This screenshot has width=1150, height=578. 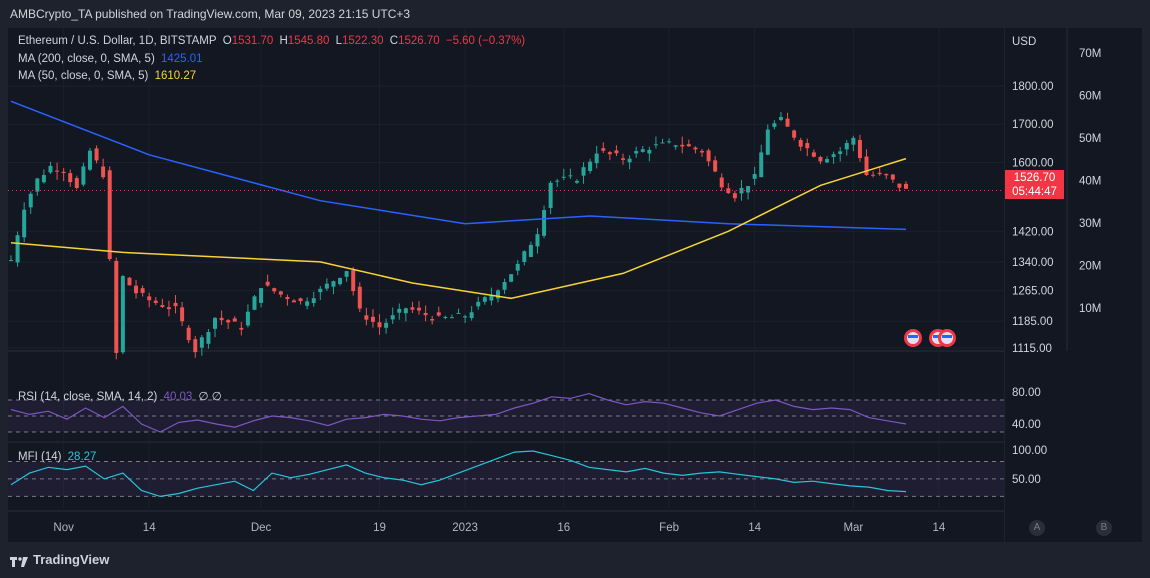 I want to click on scale-button-b: B, so click(x=1104, y=528).